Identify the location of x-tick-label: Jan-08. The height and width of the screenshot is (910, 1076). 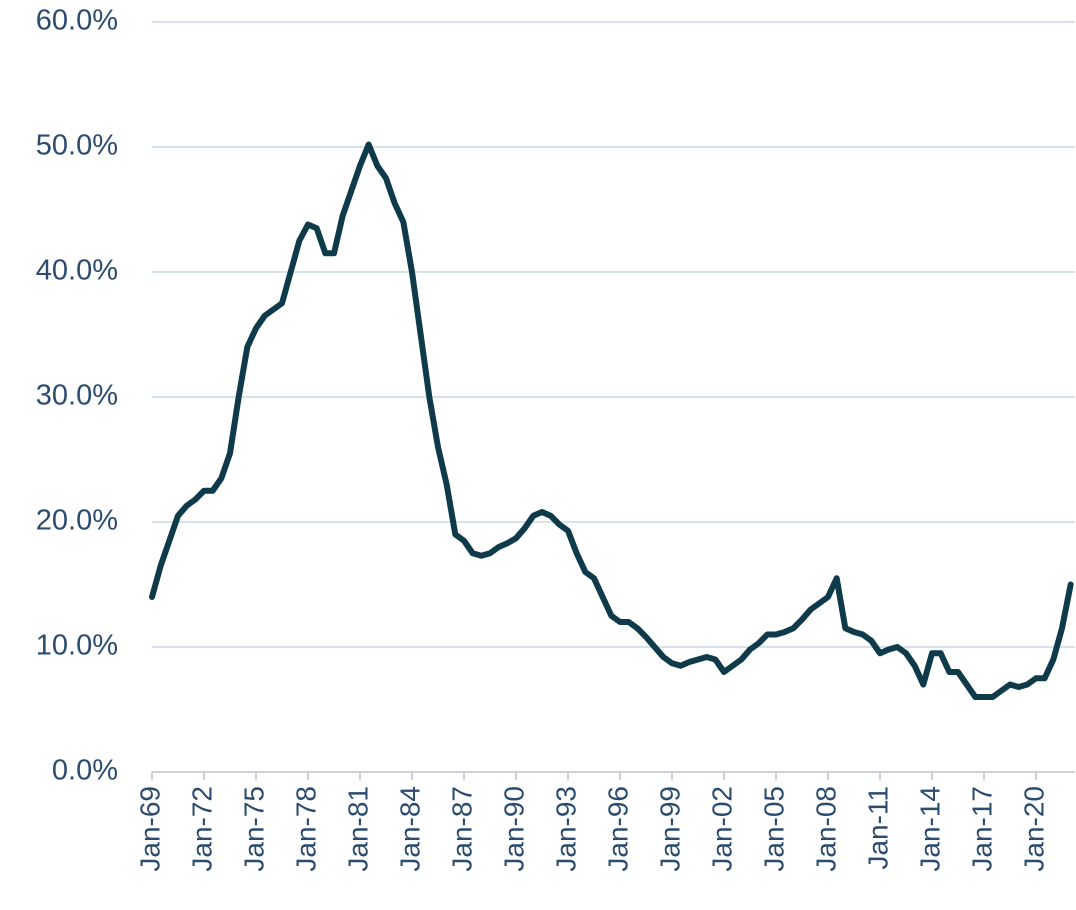
(825, 829).